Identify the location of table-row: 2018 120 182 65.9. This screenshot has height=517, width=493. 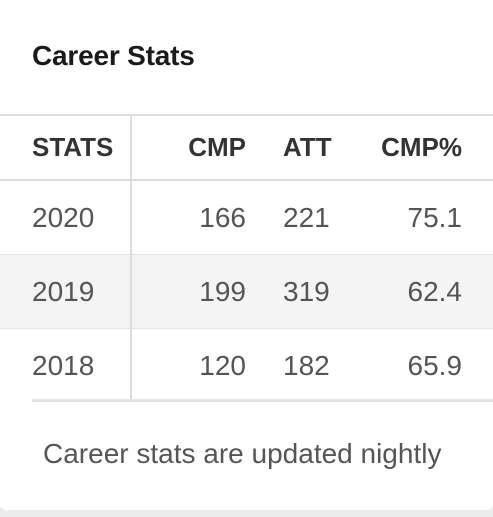
(246, 365).